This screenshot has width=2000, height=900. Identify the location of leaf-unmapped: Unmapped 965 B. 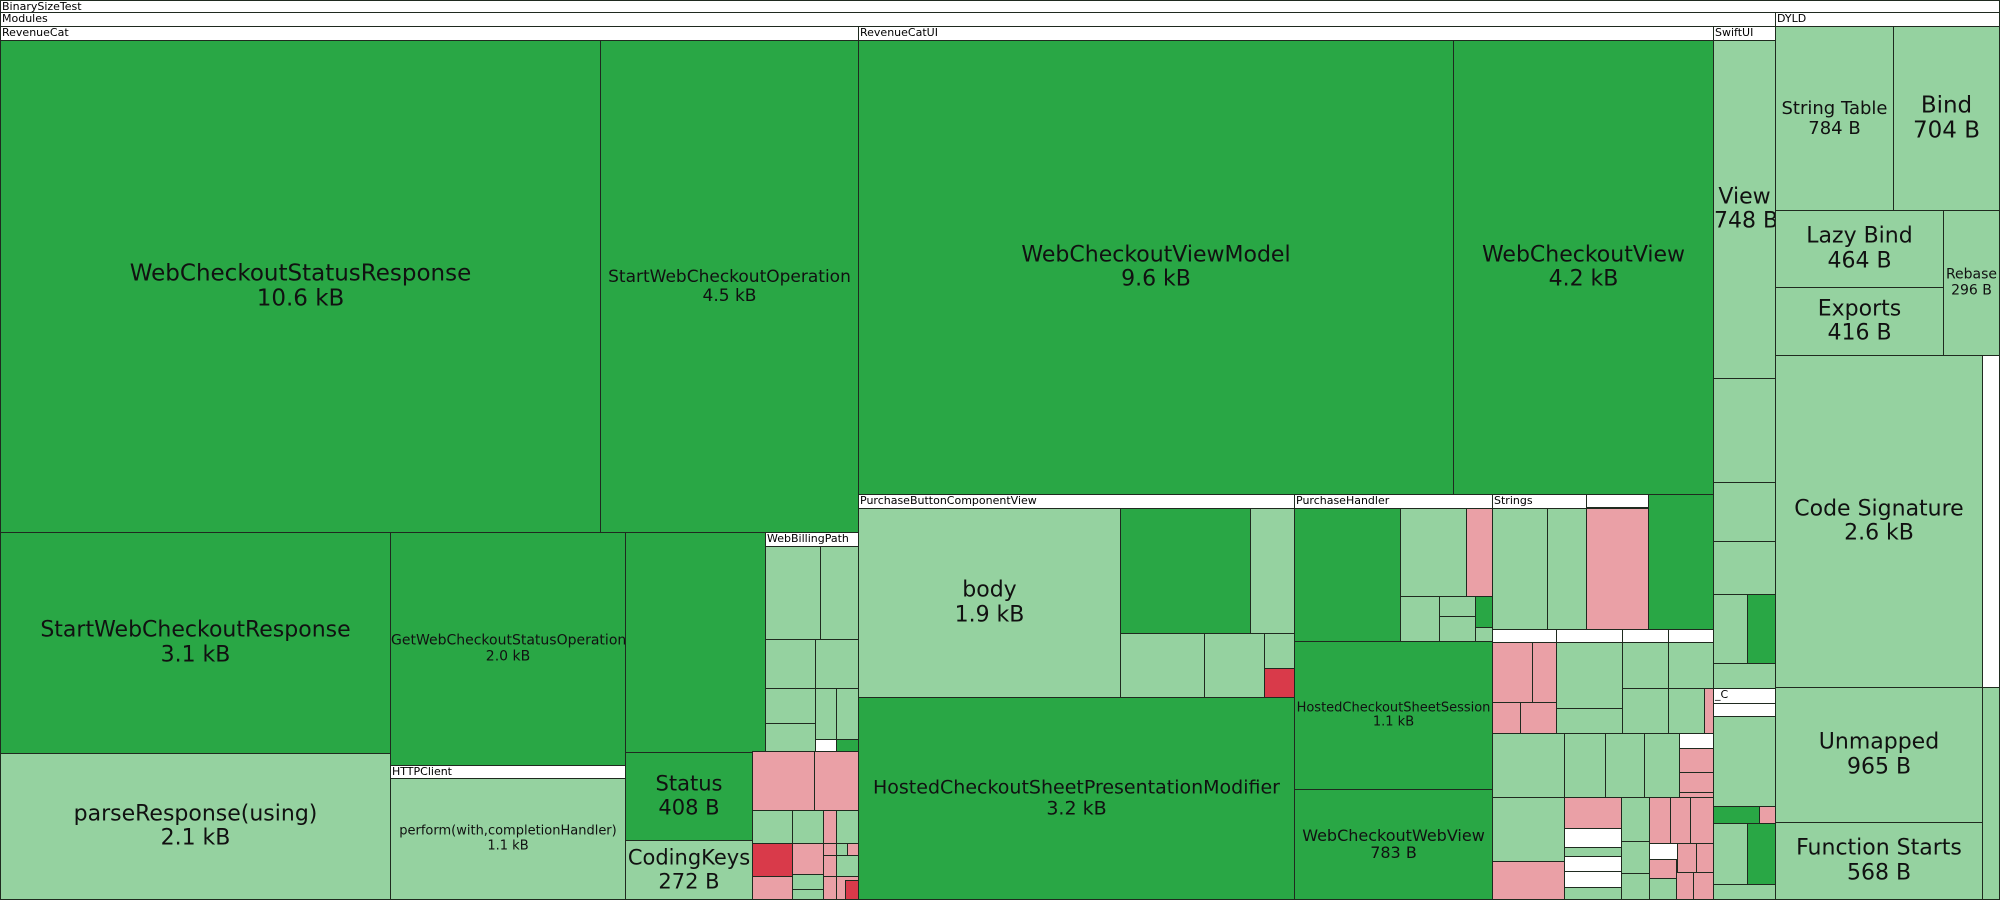
(1879, 755).